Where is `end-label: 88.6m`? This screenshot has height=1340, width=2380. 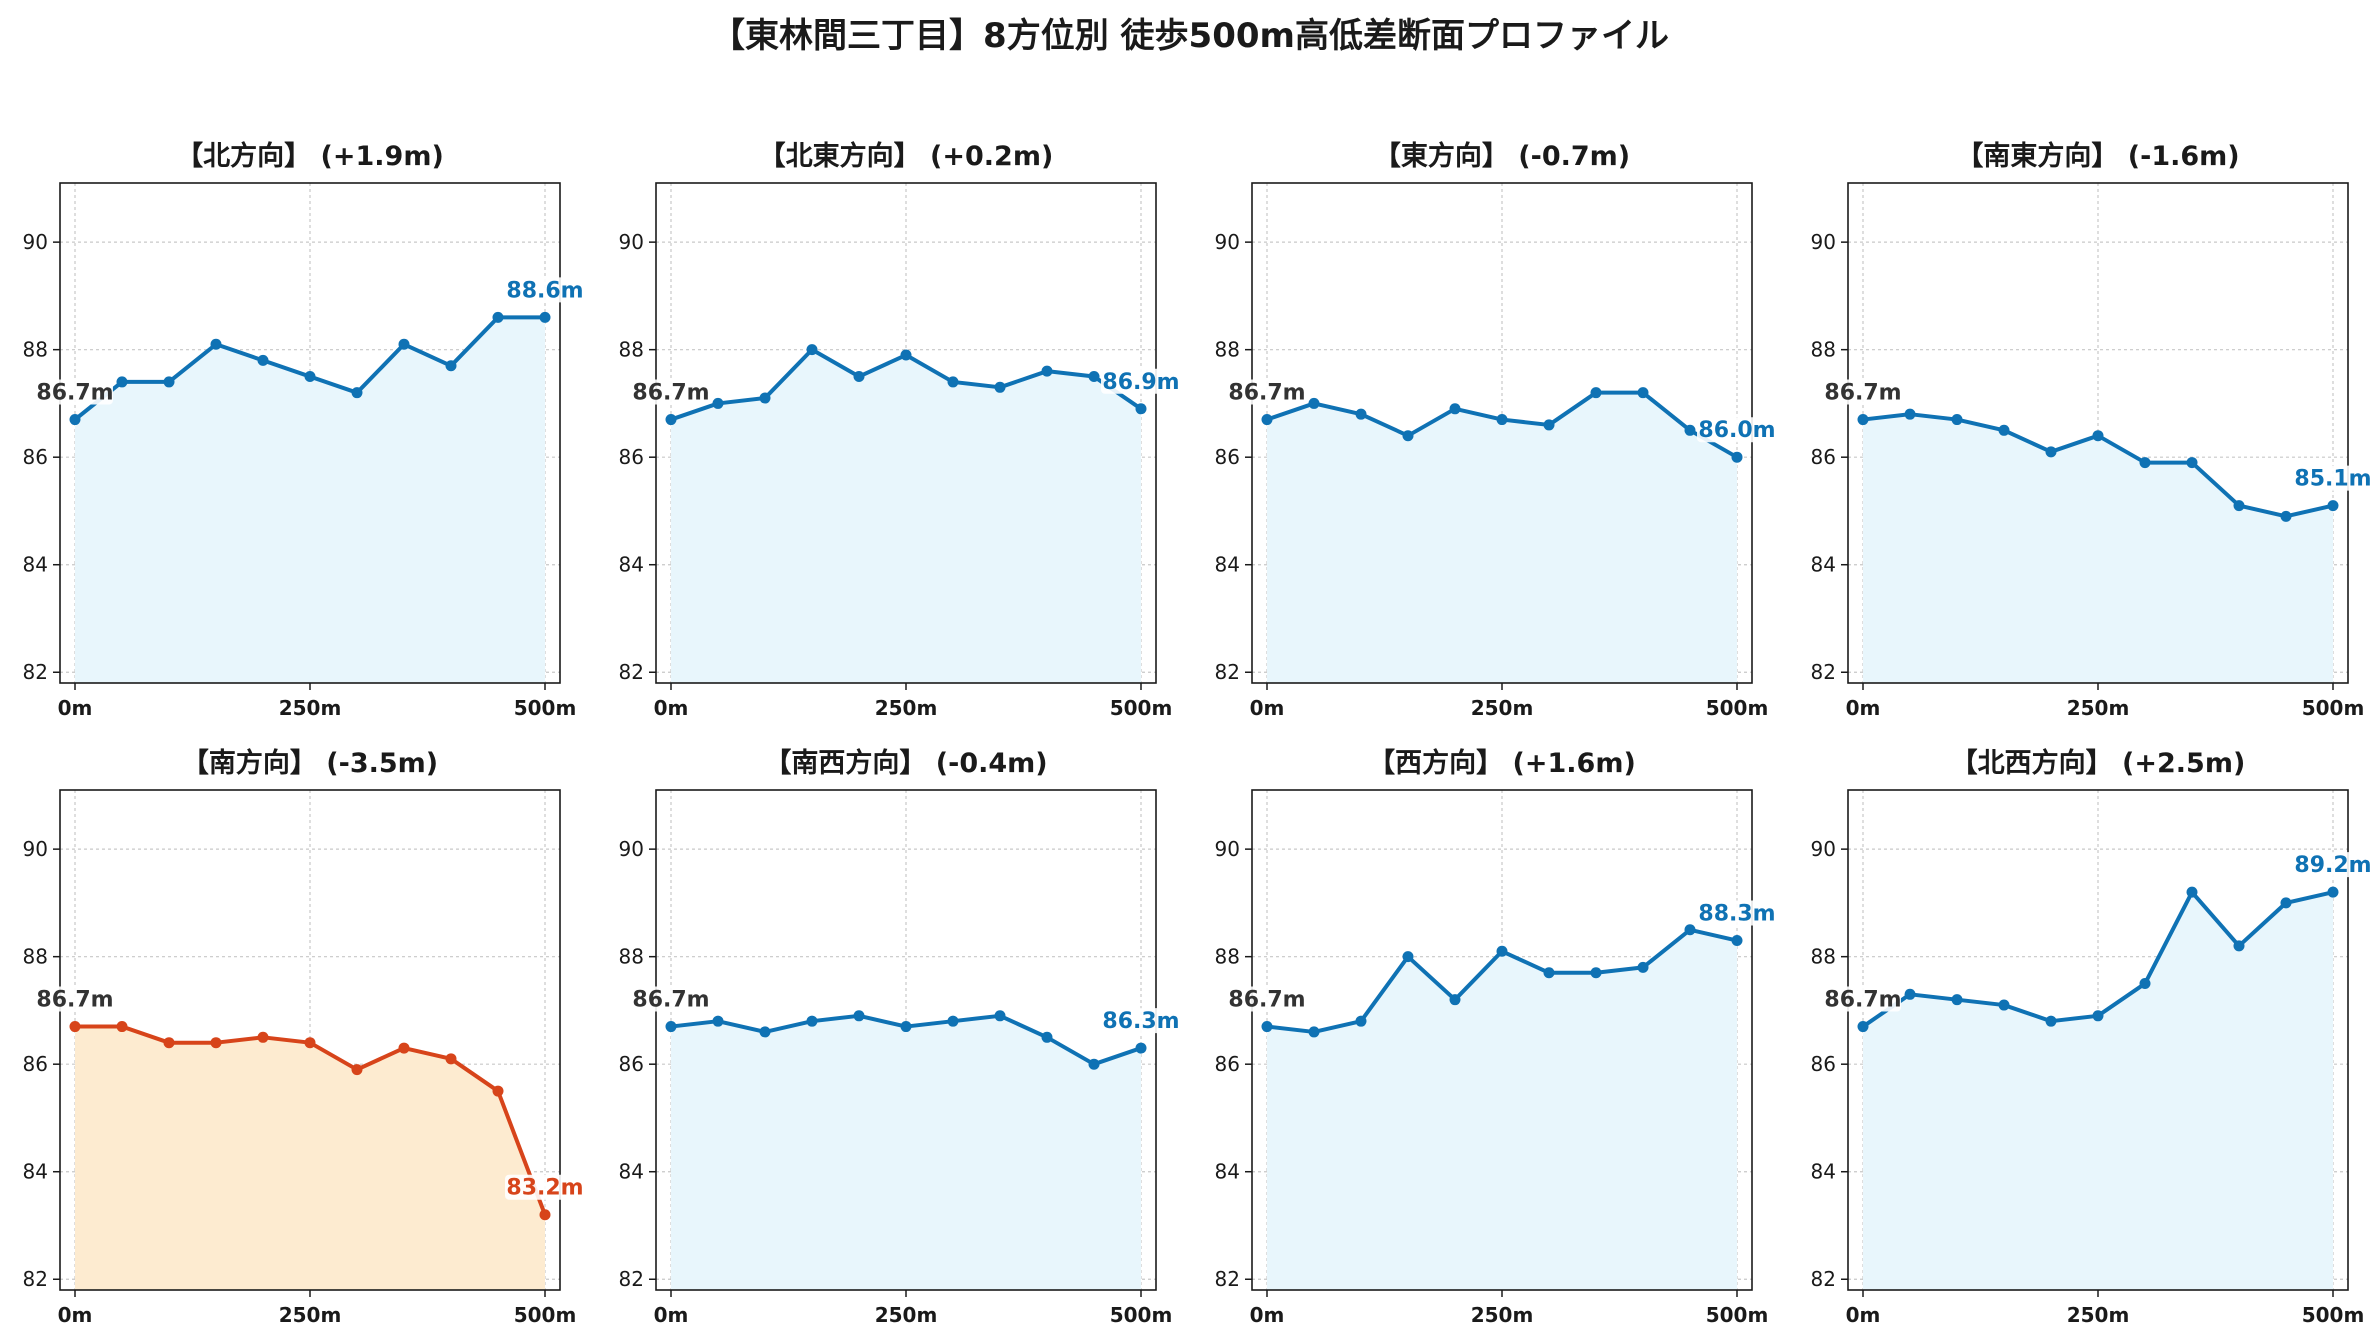
end-label: 88.6m is located at coordinates (544, 290).